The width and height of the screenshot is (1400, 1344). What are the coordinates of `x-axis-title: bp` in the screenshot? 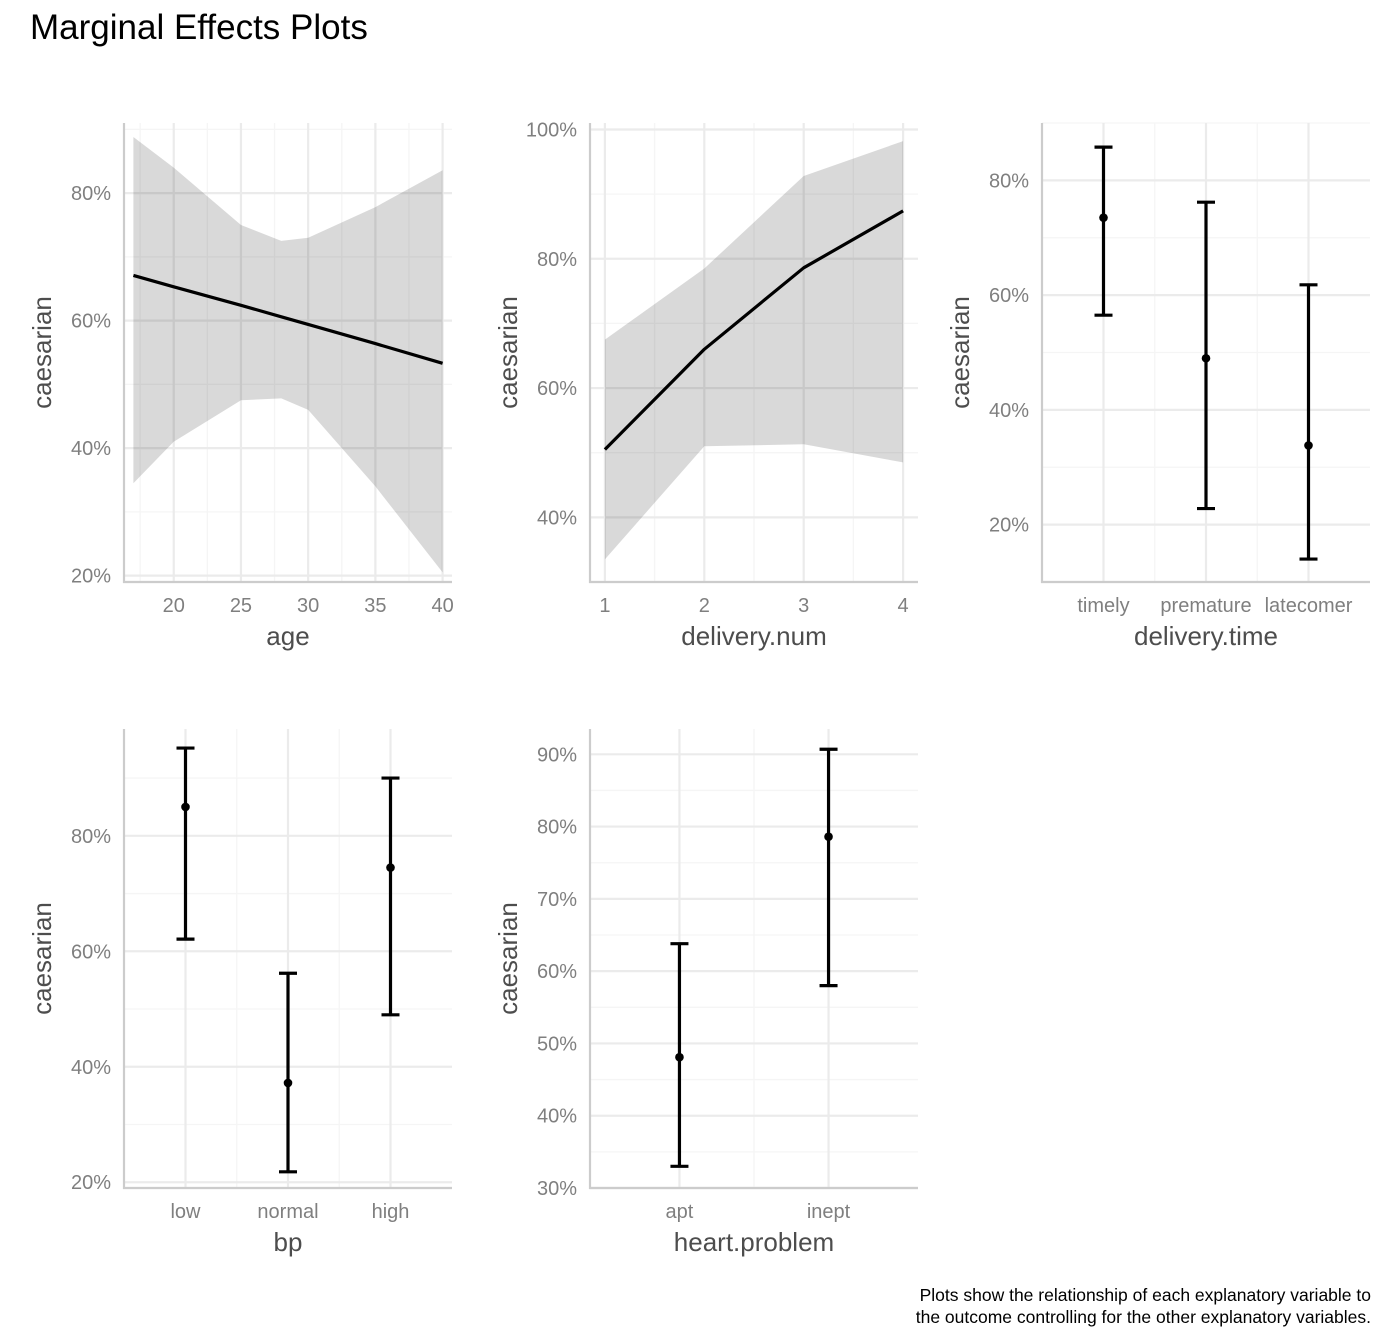 It's located at (288, 1242).